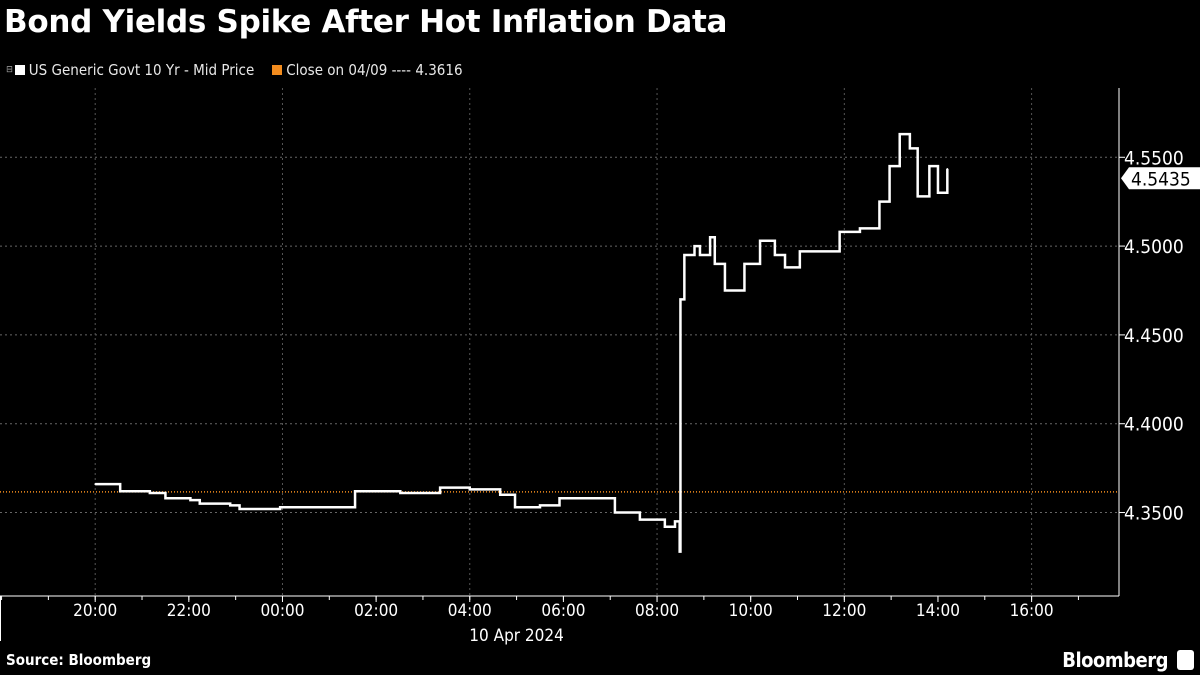 The image size is (1200, 675). Describe the element at coordinates (376, 611) in the screenshot. I see `x-tick-label: 02:00` at that location.